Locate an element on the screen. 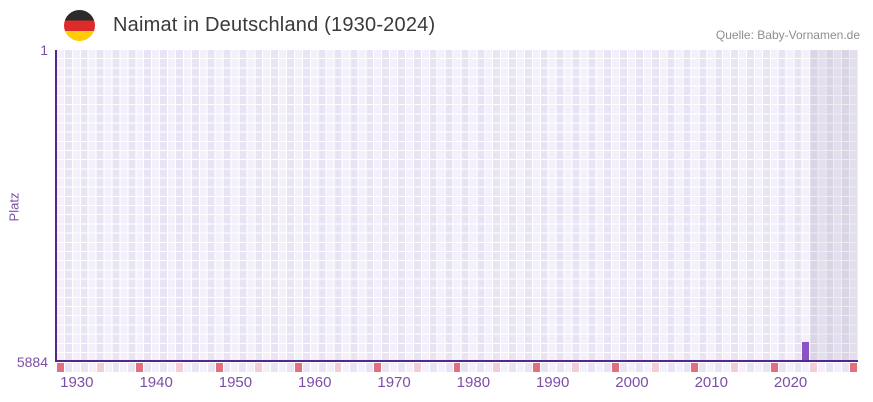 Image resolution: width=873 pixels, height=402 pixels. x-axis-label: 2000 is located at coordinates (632, 382).